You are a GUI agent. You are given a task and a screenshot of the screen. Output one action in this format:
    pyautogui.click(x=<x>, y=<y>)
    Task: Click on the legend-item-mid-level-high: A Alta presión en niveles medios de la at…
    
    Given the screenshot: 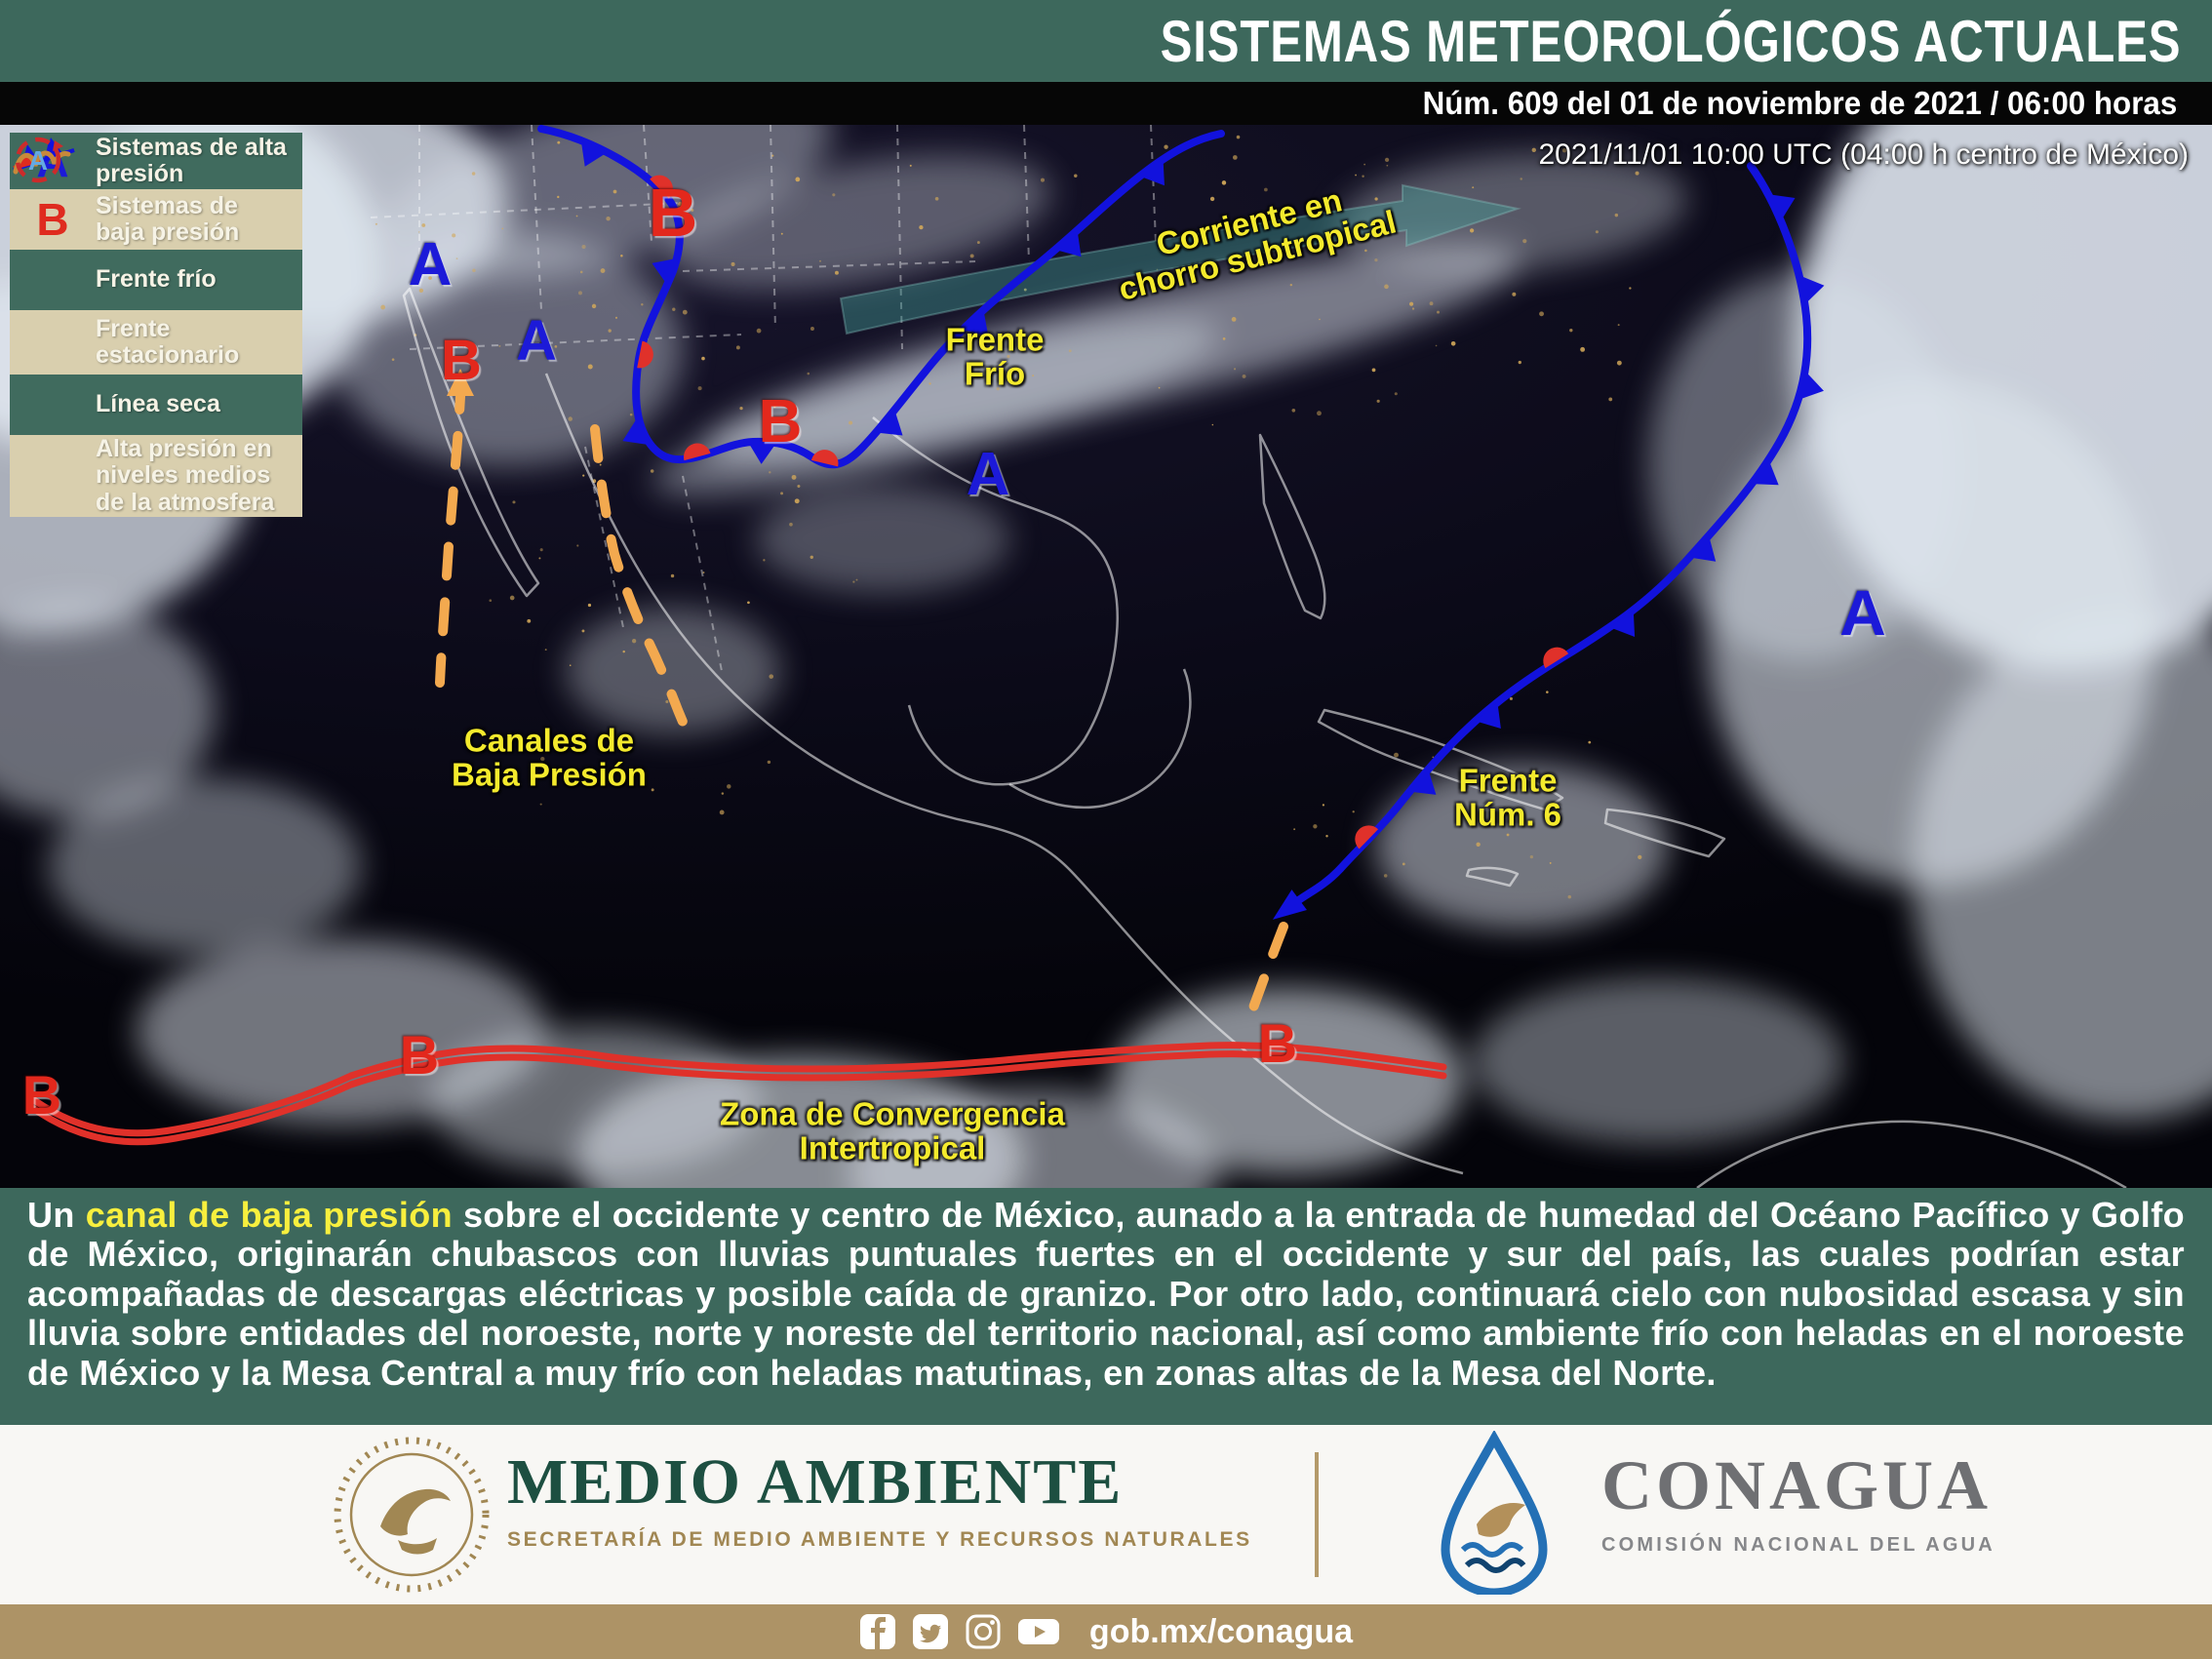 What is the action you would take?
    pyautogui.click(x=156, y=327)
    